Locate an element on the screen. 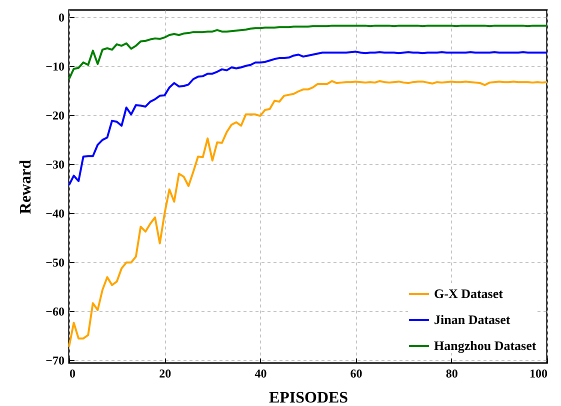 This screenshot has height=406, width=561. y-tick-label: −40 is located at coordinates (55, 213).